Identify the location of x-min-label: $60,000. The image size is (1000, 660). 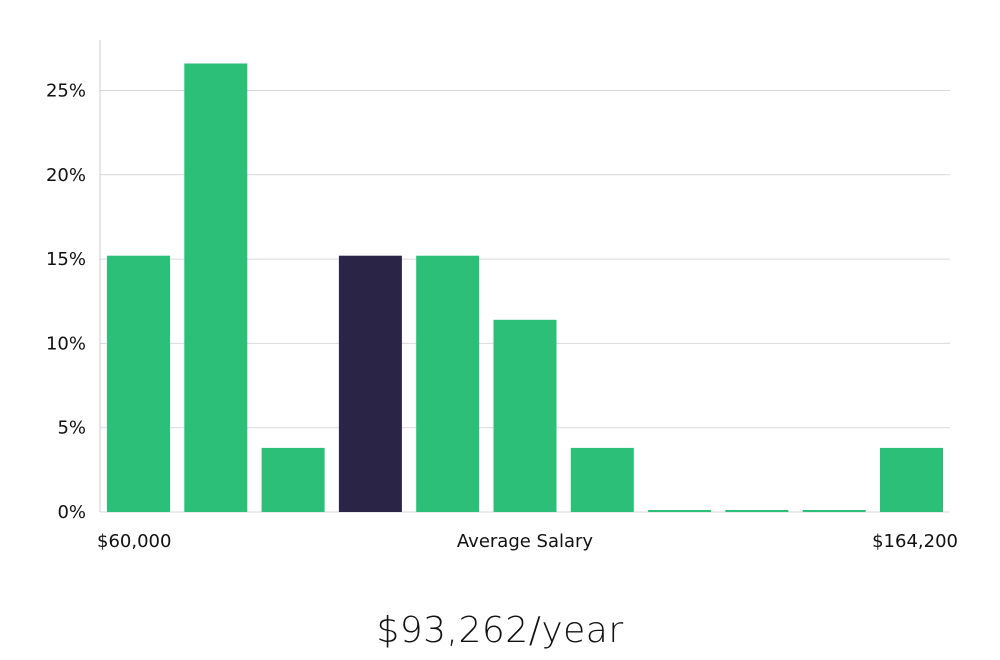
(134, 541).